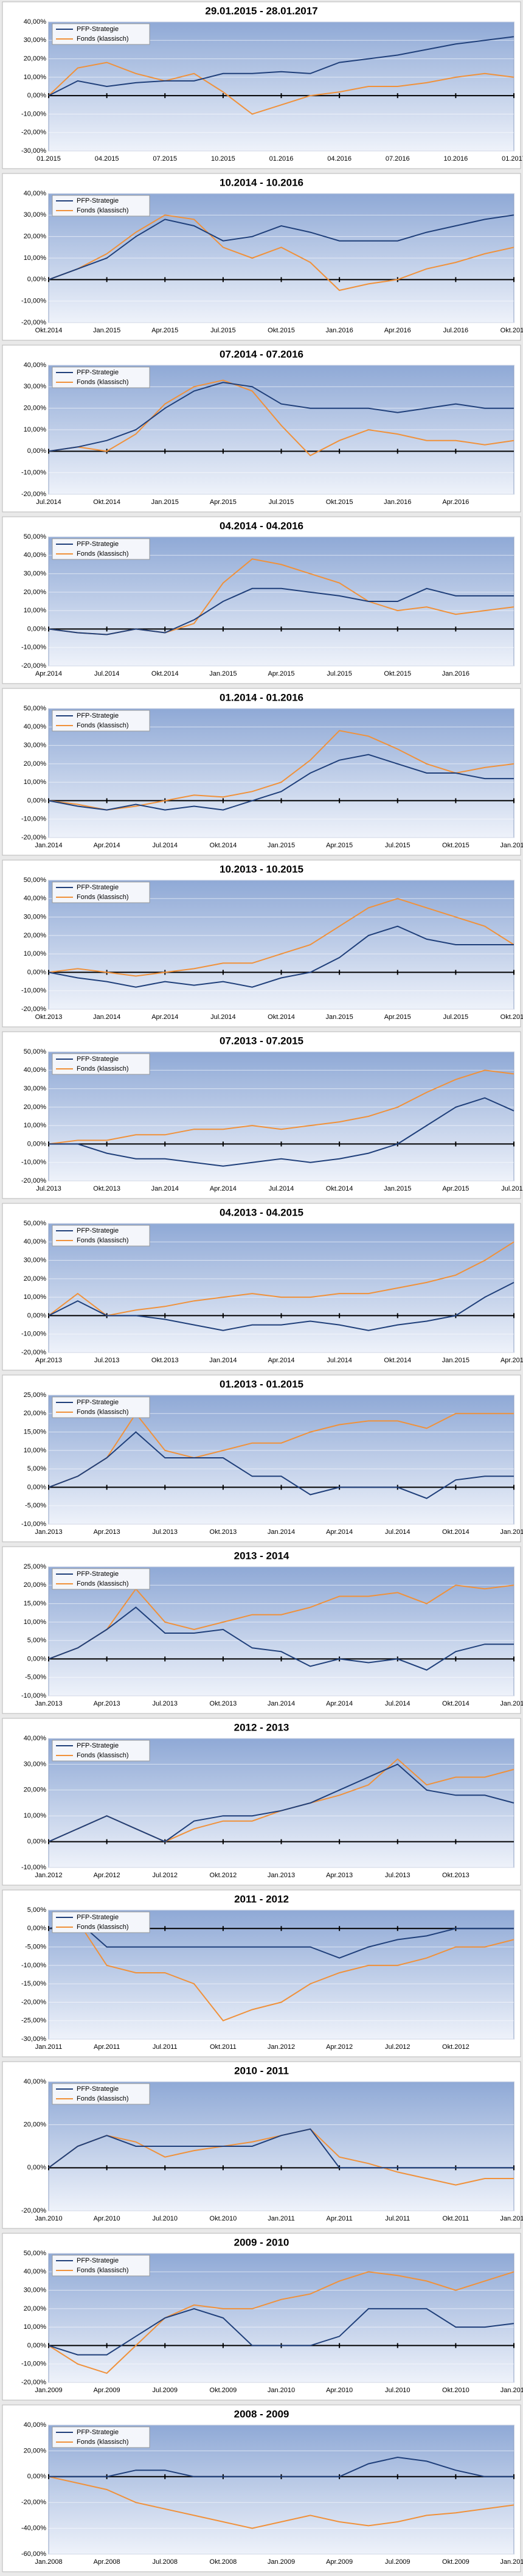  What do you see at coordinates (397, 2218) in the screenshot?
I see `x-tick-label: Jul.2011` at bounding box center [397, 2218].